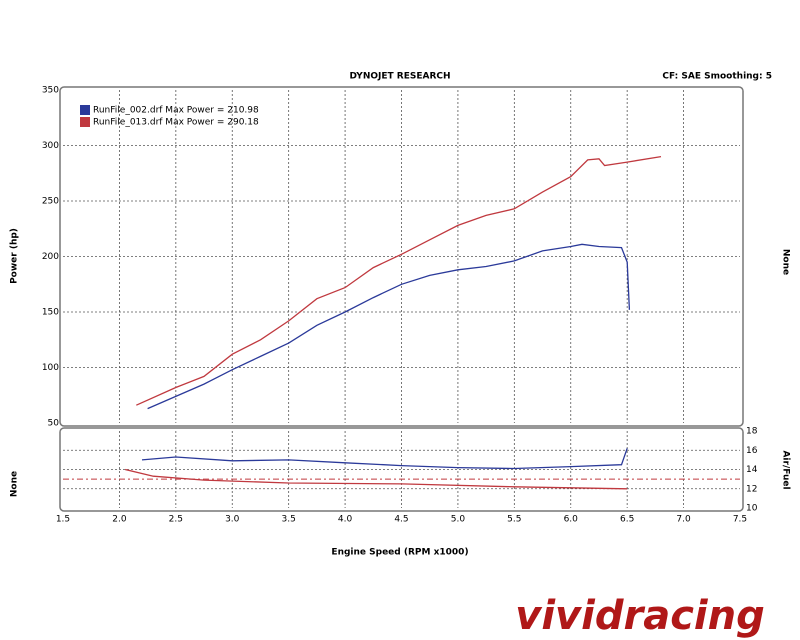 The height and width of the screenshot is (640, 800). Describe the element at coordinates (289, 520) in the screenshot. I see `x-tick-label: 3.5` at that location.